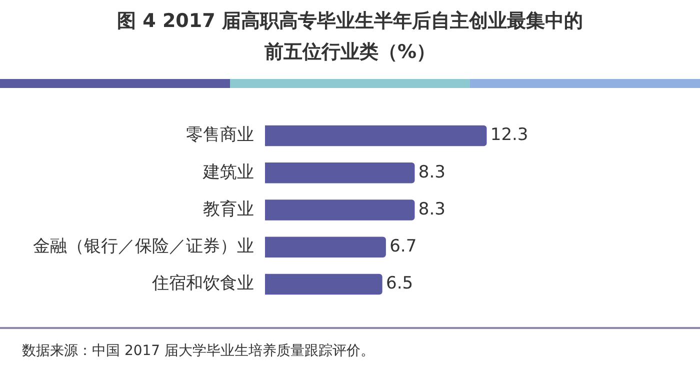 This screenshot has width=700, height=372. I want to click on chart-title: 图 4 2017 届高职高专毕业生半年后自主创业最集中的前五位行业类（%）, so click(350, 37).